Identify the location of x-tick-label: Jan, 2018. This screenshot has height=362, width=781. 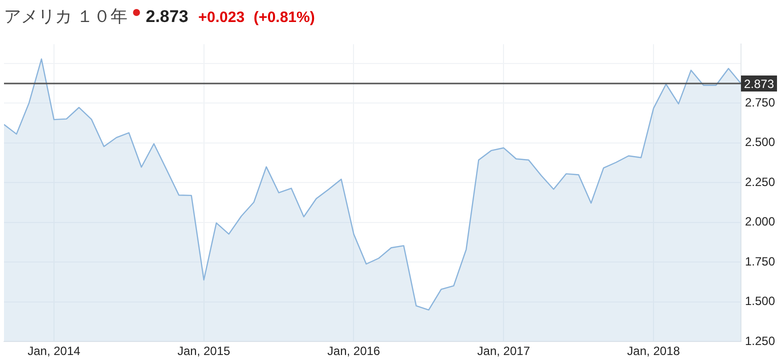
(653, 351).